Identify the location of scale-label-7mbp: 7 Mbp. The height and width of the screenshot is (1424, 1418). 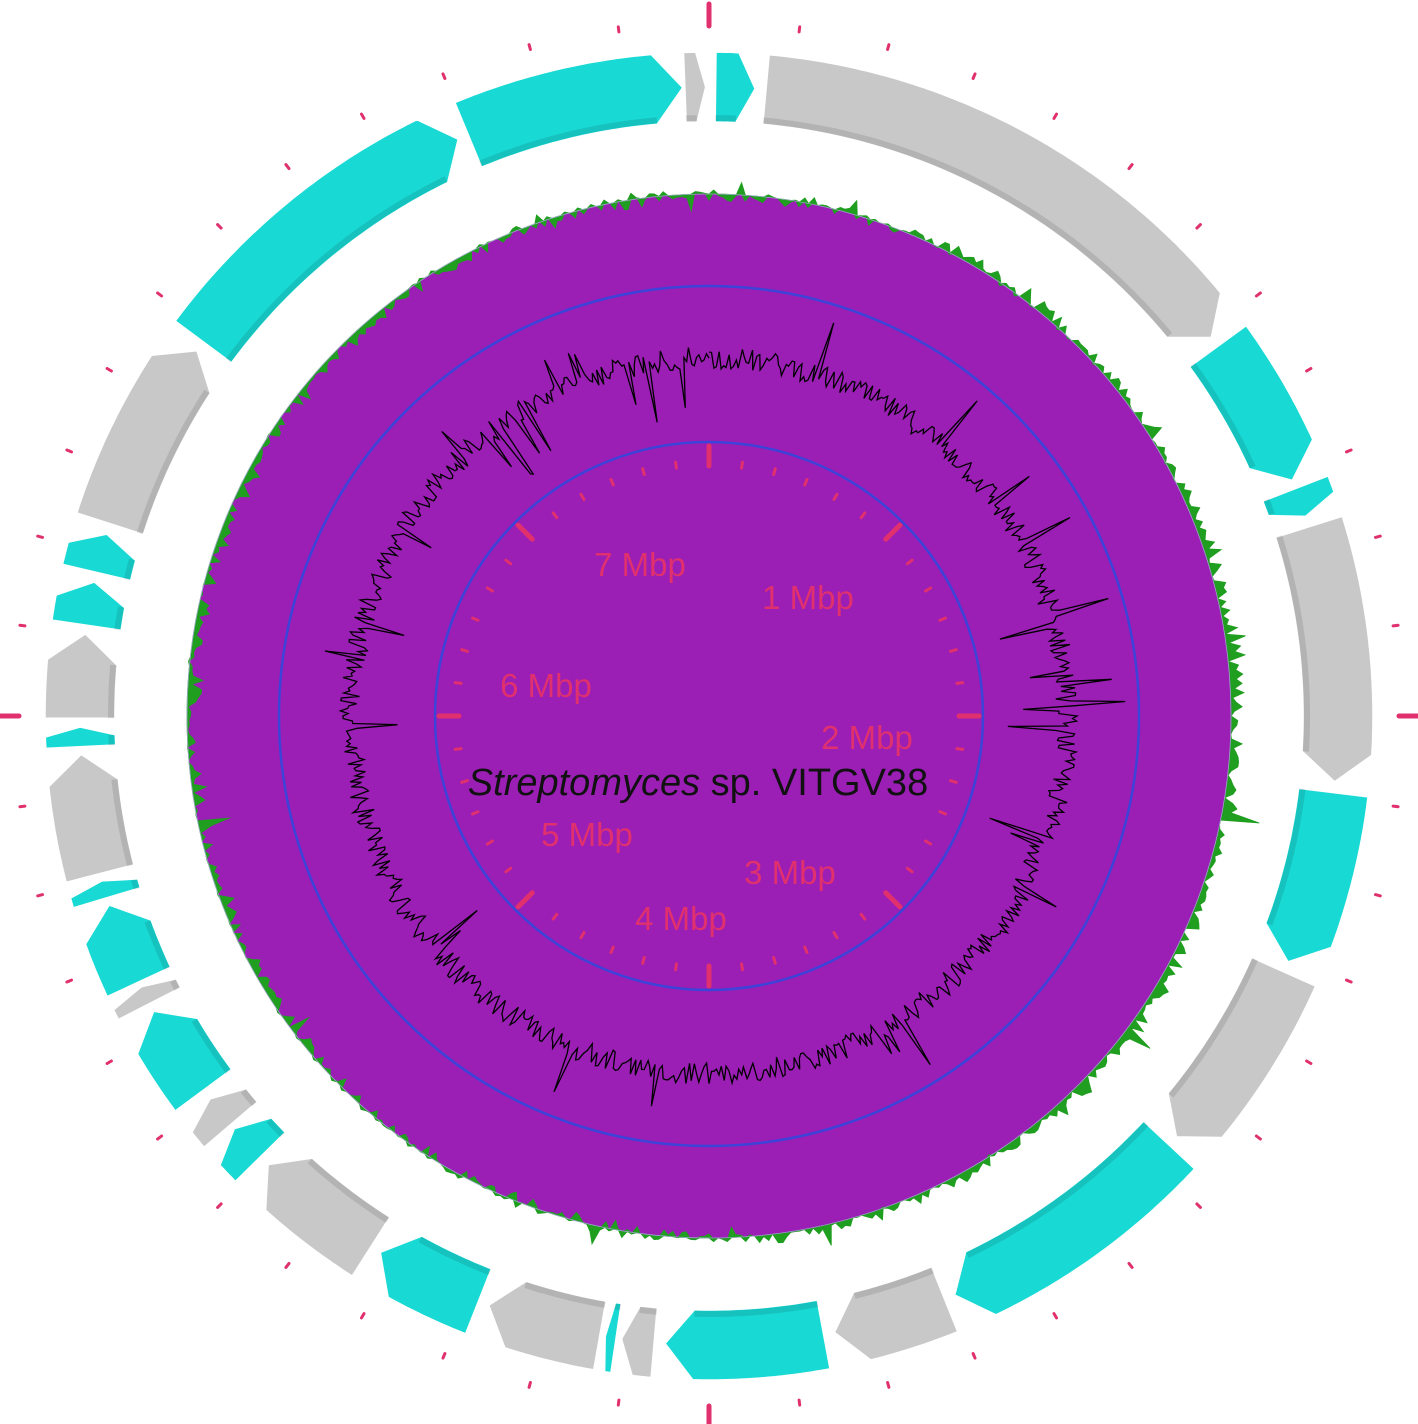
(640, 564).